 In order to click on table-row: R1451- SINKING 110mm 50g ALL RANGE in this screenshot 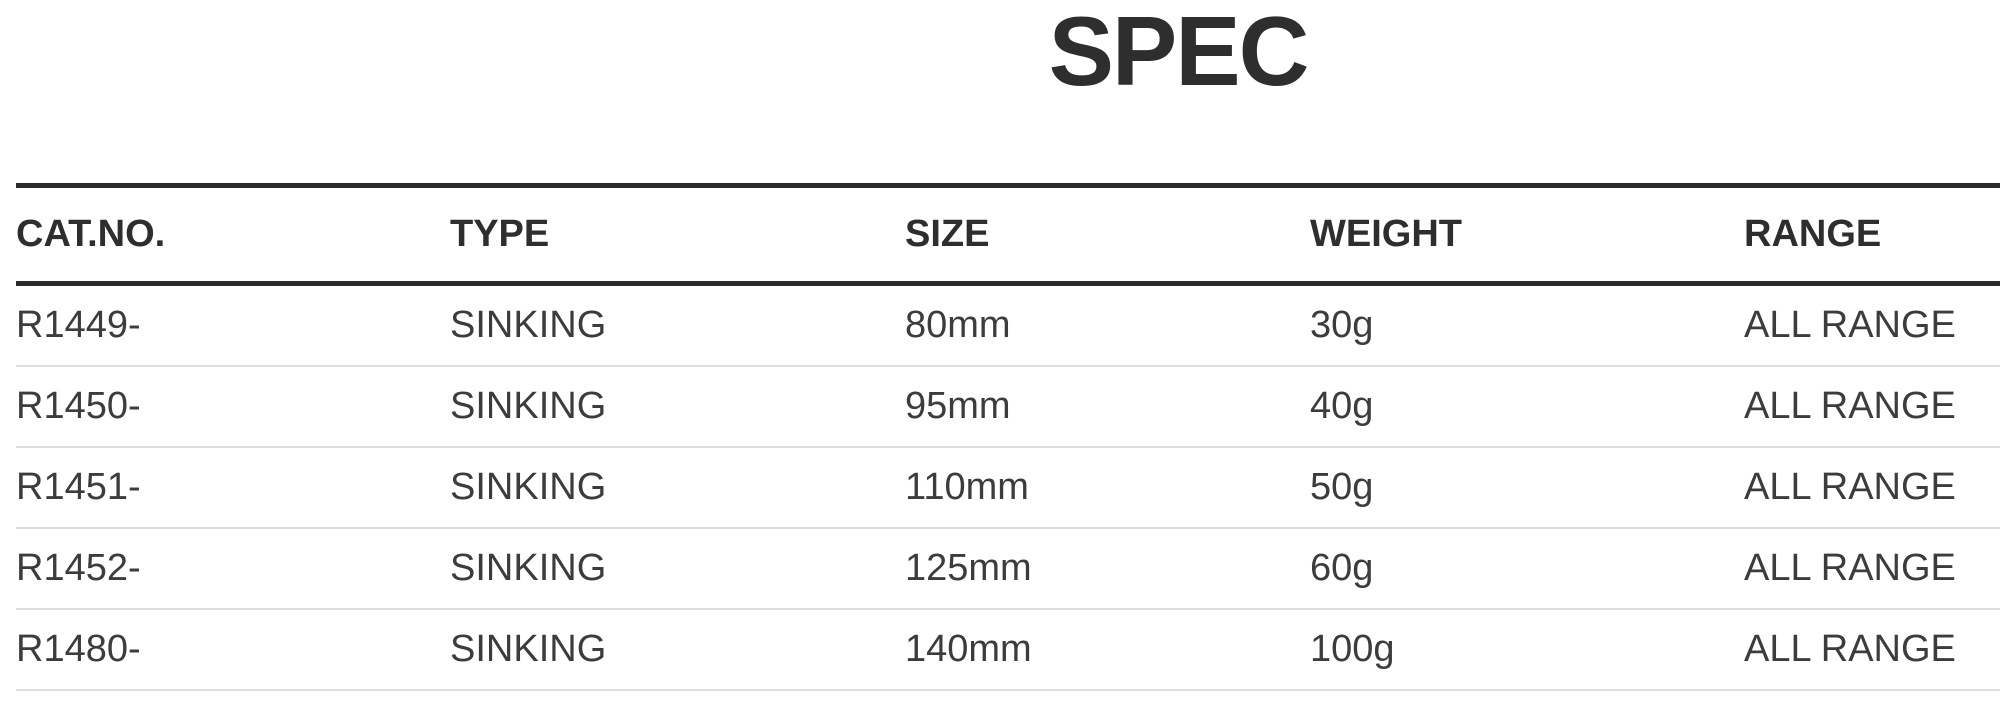, I will do `click(1008, 488)`.